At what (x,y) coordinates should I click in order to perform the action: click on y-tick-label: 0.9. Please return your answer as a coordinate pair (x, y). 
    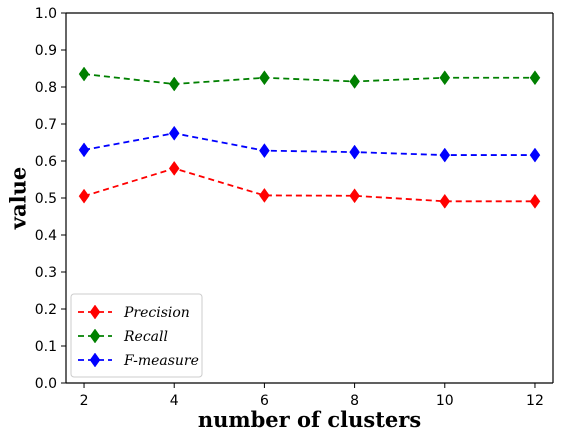
    Looking at the image, I should click on (46, 51).